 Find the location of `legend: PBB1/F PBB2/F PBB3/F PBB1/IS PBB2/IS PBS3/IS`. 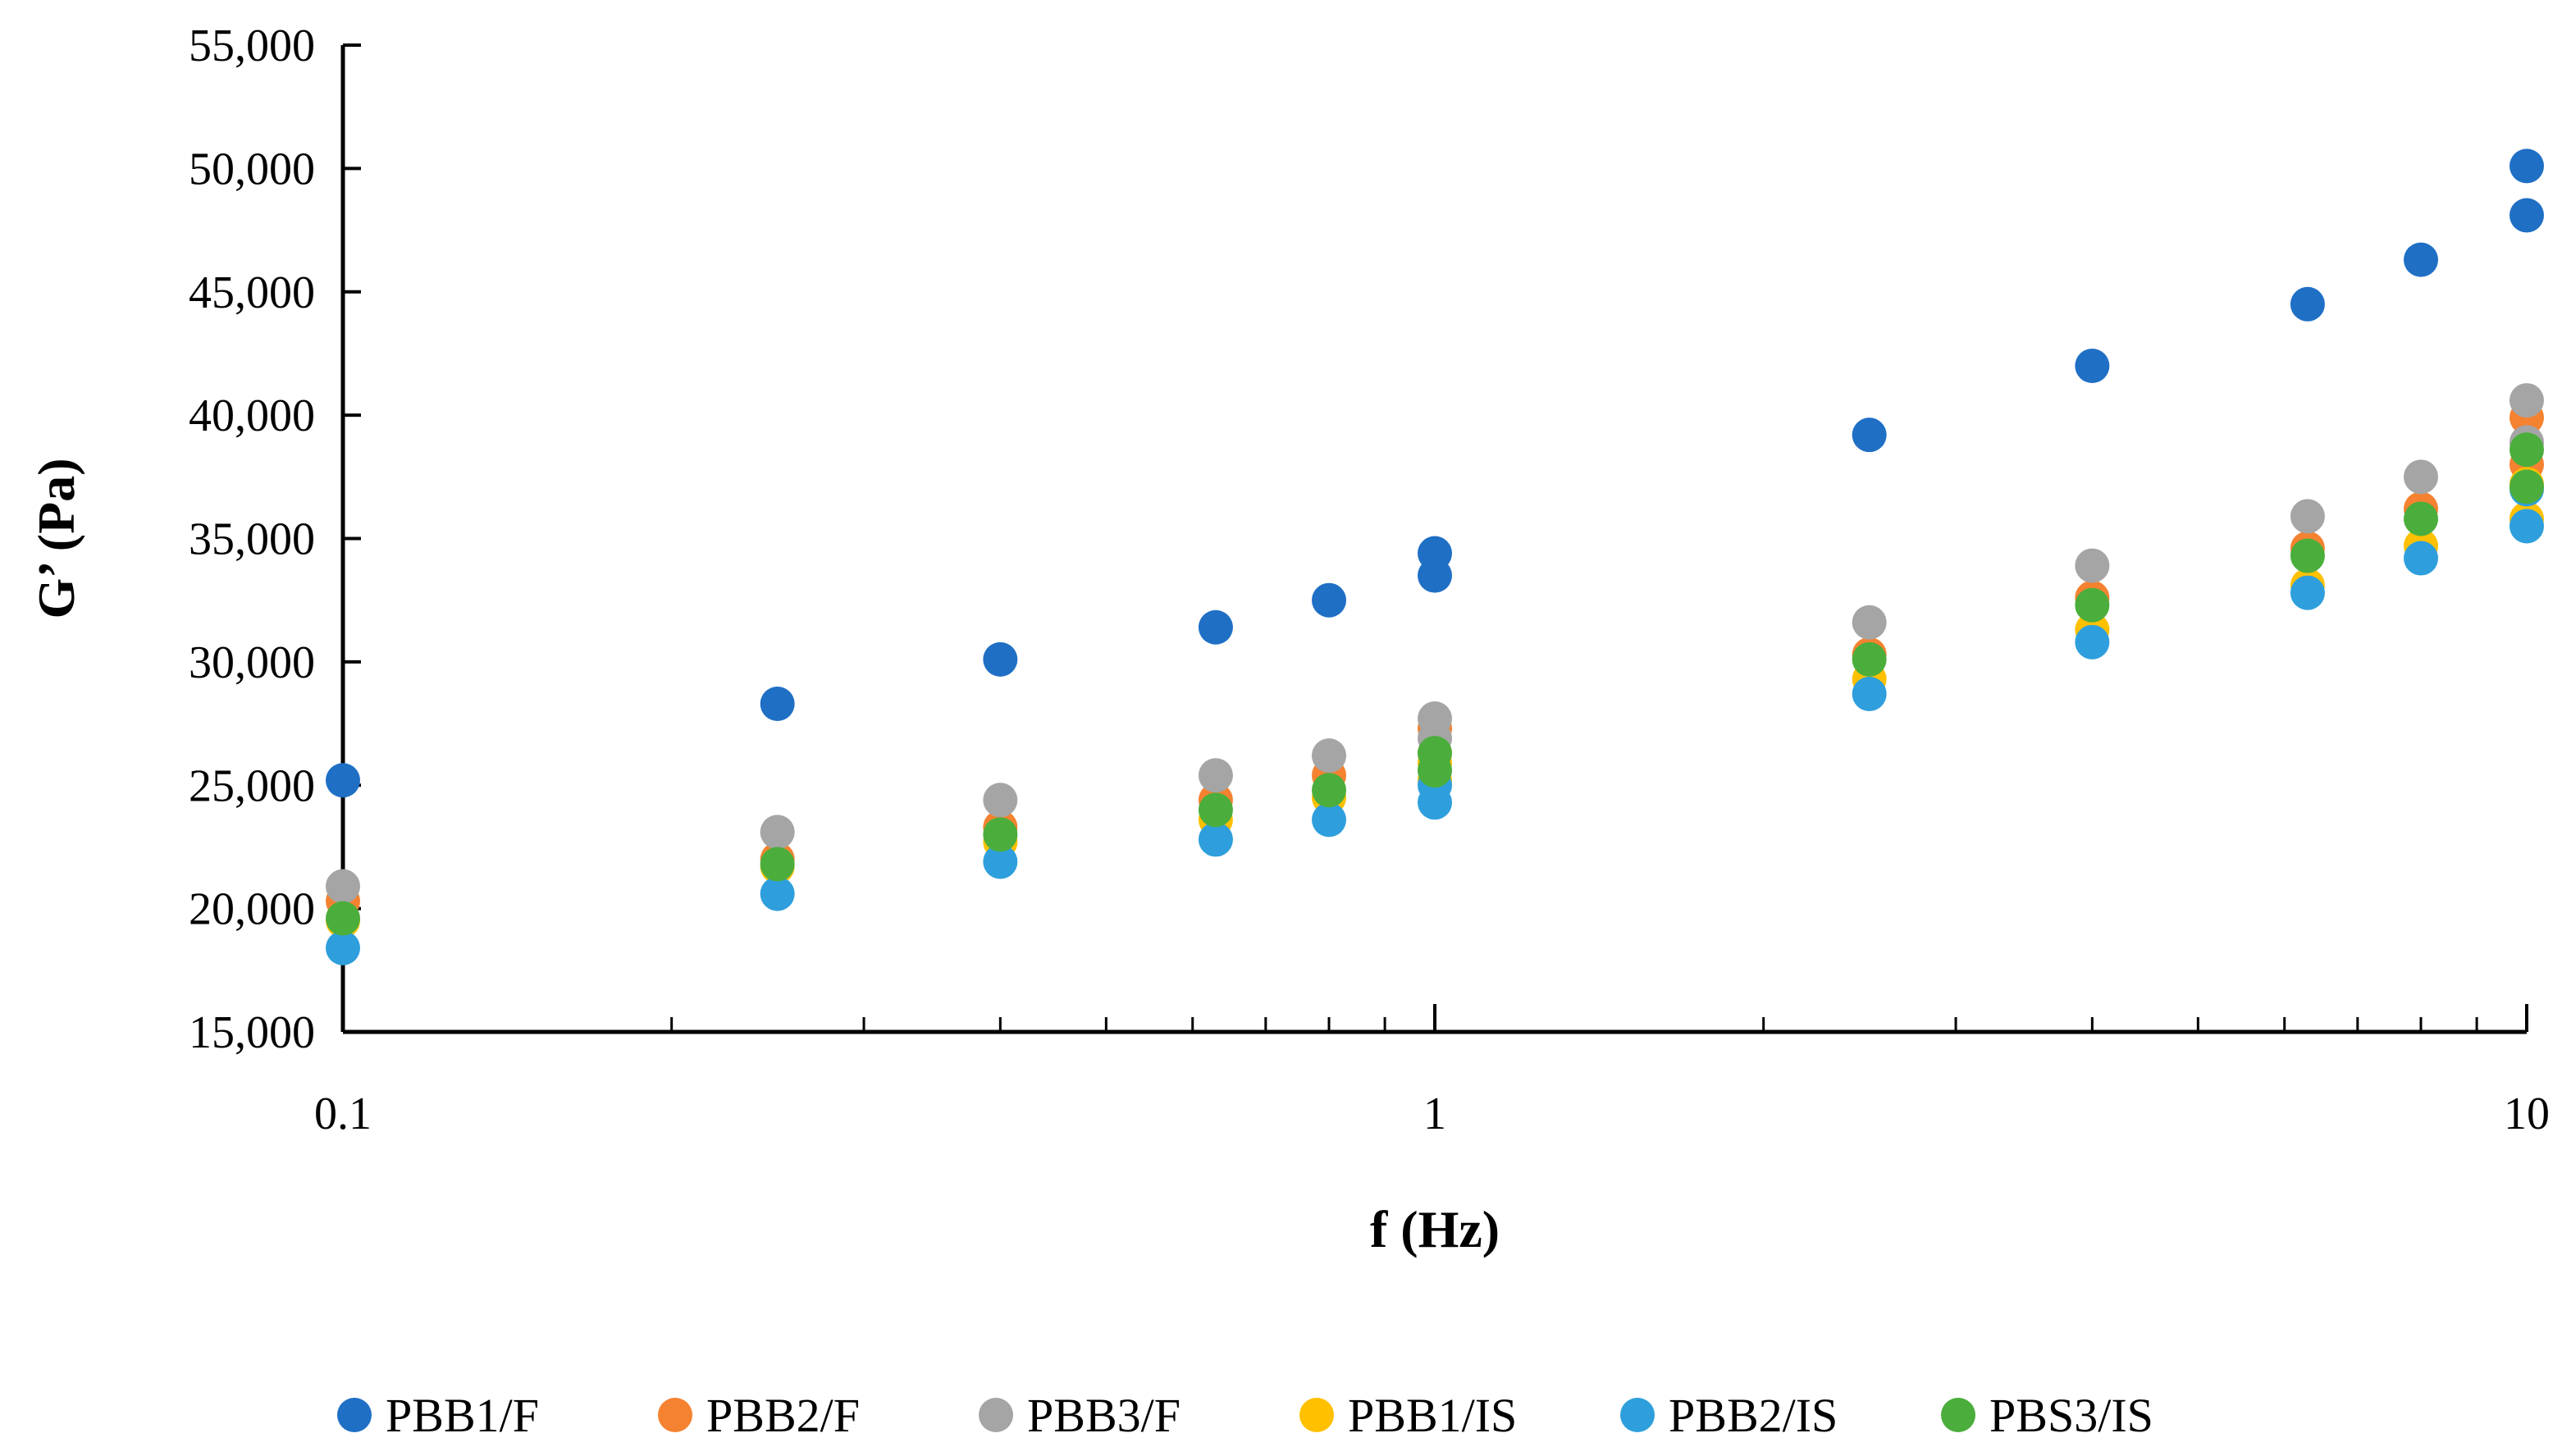

legend: PBB1/F PBB2/F PBB3/F PBB1/IS PBB2/IS PBS3/IS is located at coordinates (1245, 1416).